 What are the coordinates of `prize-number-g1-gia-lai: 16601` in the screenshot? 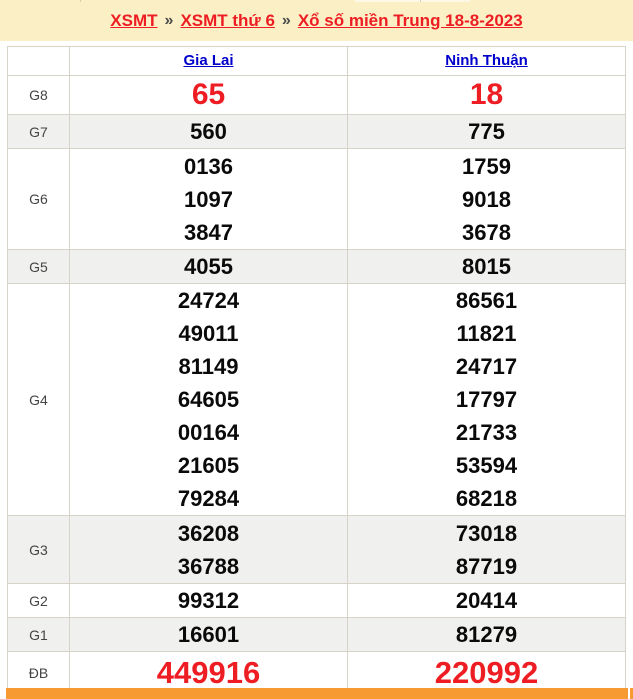 It's located at (208, 634).